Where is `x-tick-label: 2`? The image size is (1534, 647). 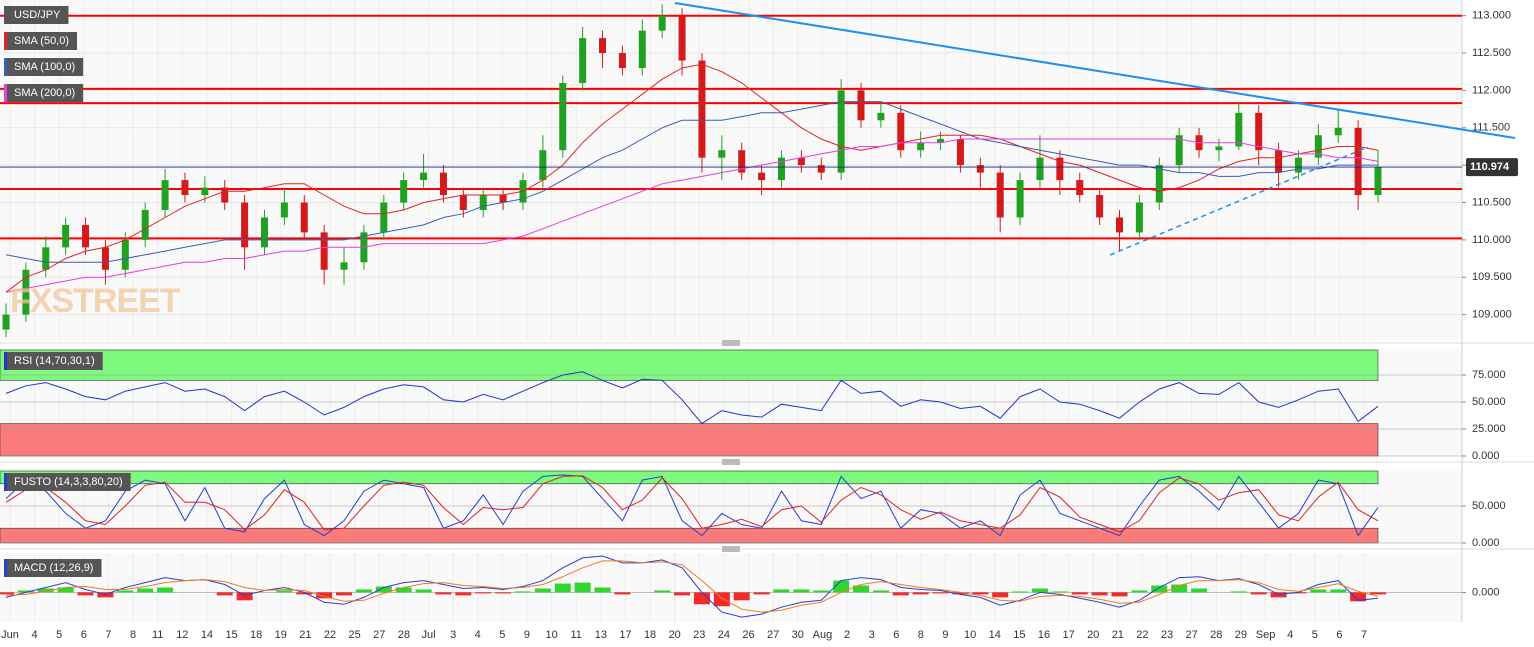 x-tick-label: 2 is located at coordinates (847, 635).